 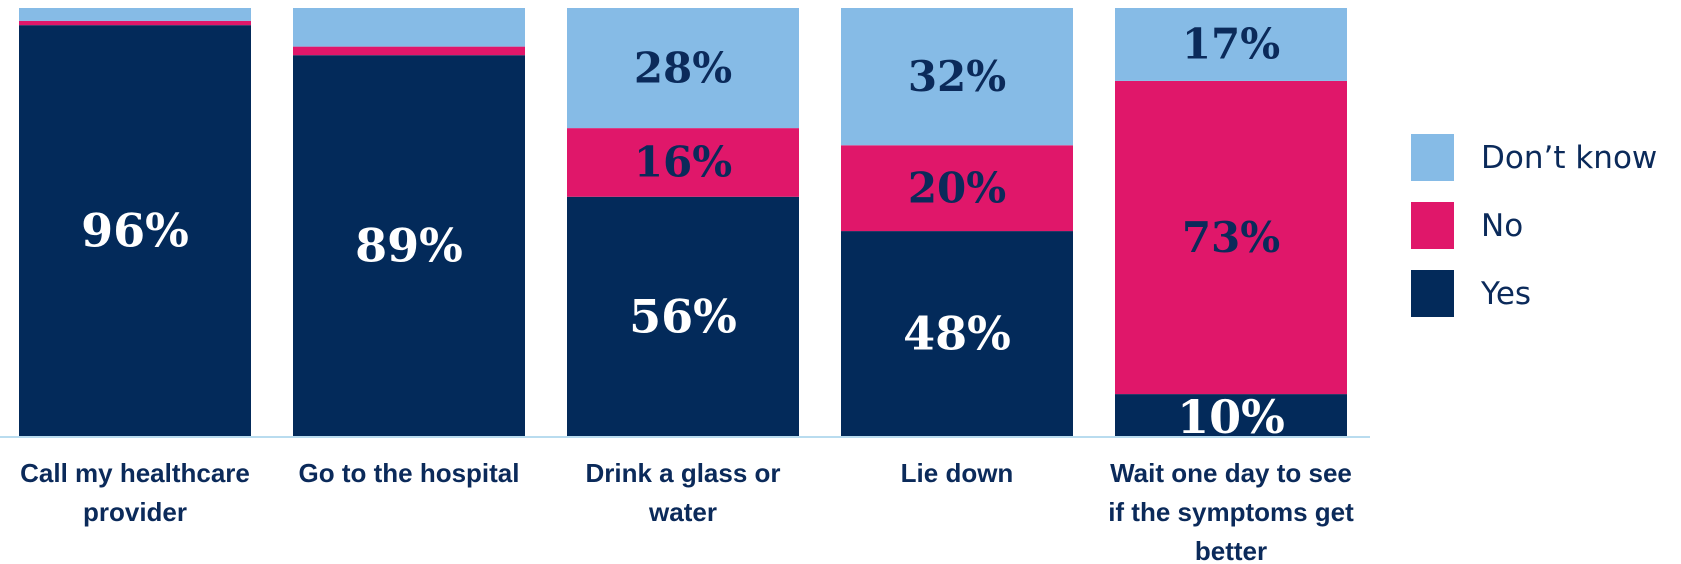 I want to click on legend-swatch-no, so click(x=1432, y=225).